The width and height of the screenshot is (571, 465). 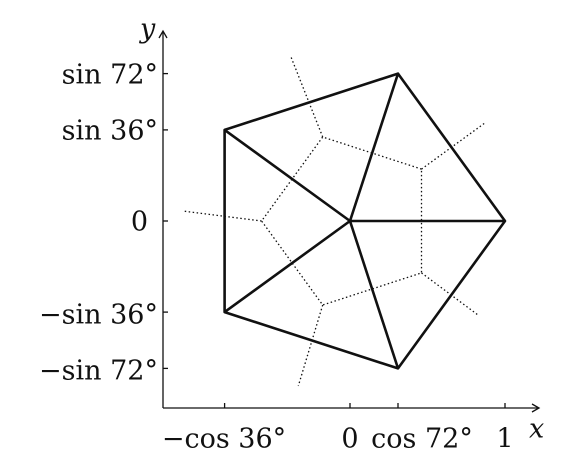 I want to click on x-label: x, so click(x=536, y=429).